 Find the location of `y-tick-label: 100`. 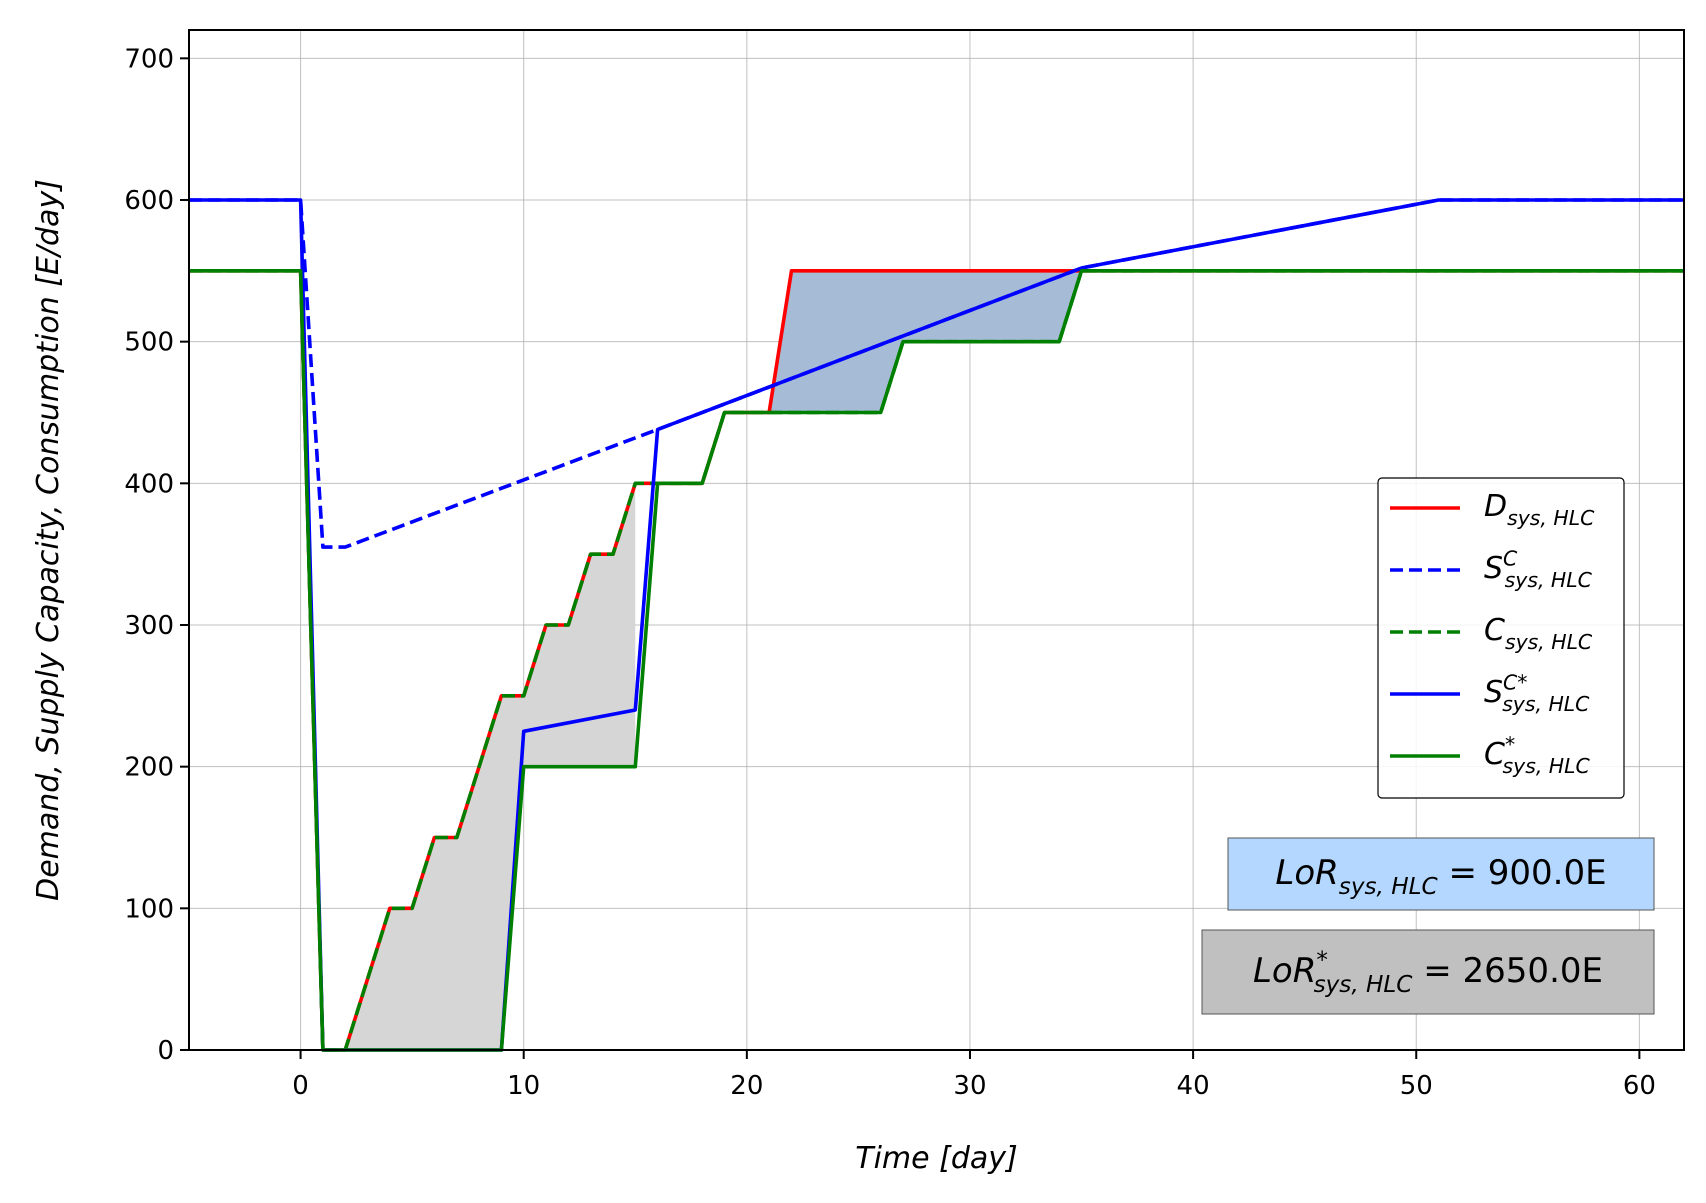

y-tick-label: 100 is located at coordinates (149, 909).